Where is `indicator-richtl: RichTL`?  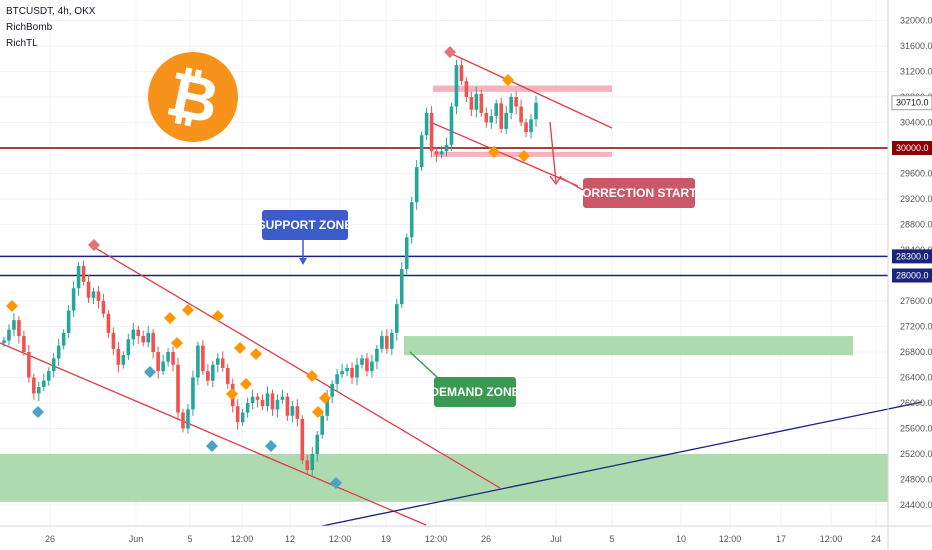 indicator-richtl: RichTL is located at coordinates (22, 43).